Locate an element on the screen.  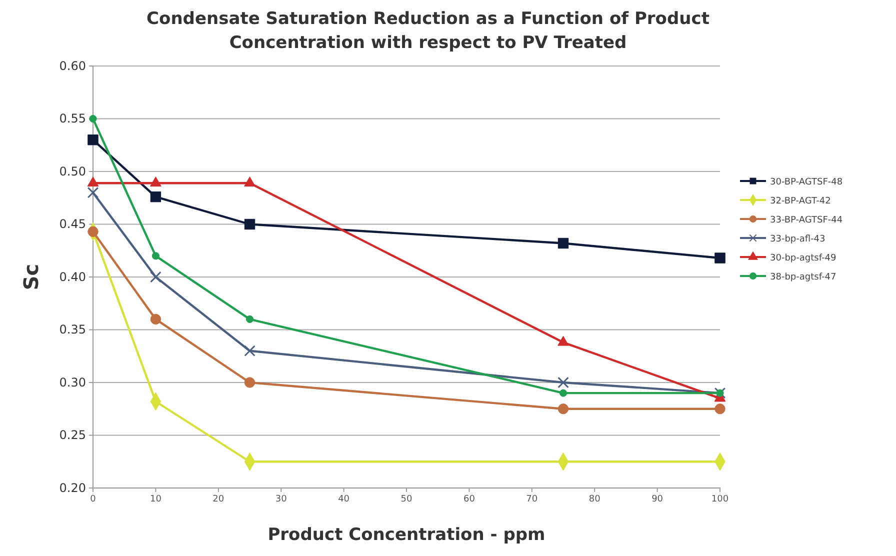
x-tick-label: 100 is located at coordinates (720, 499).